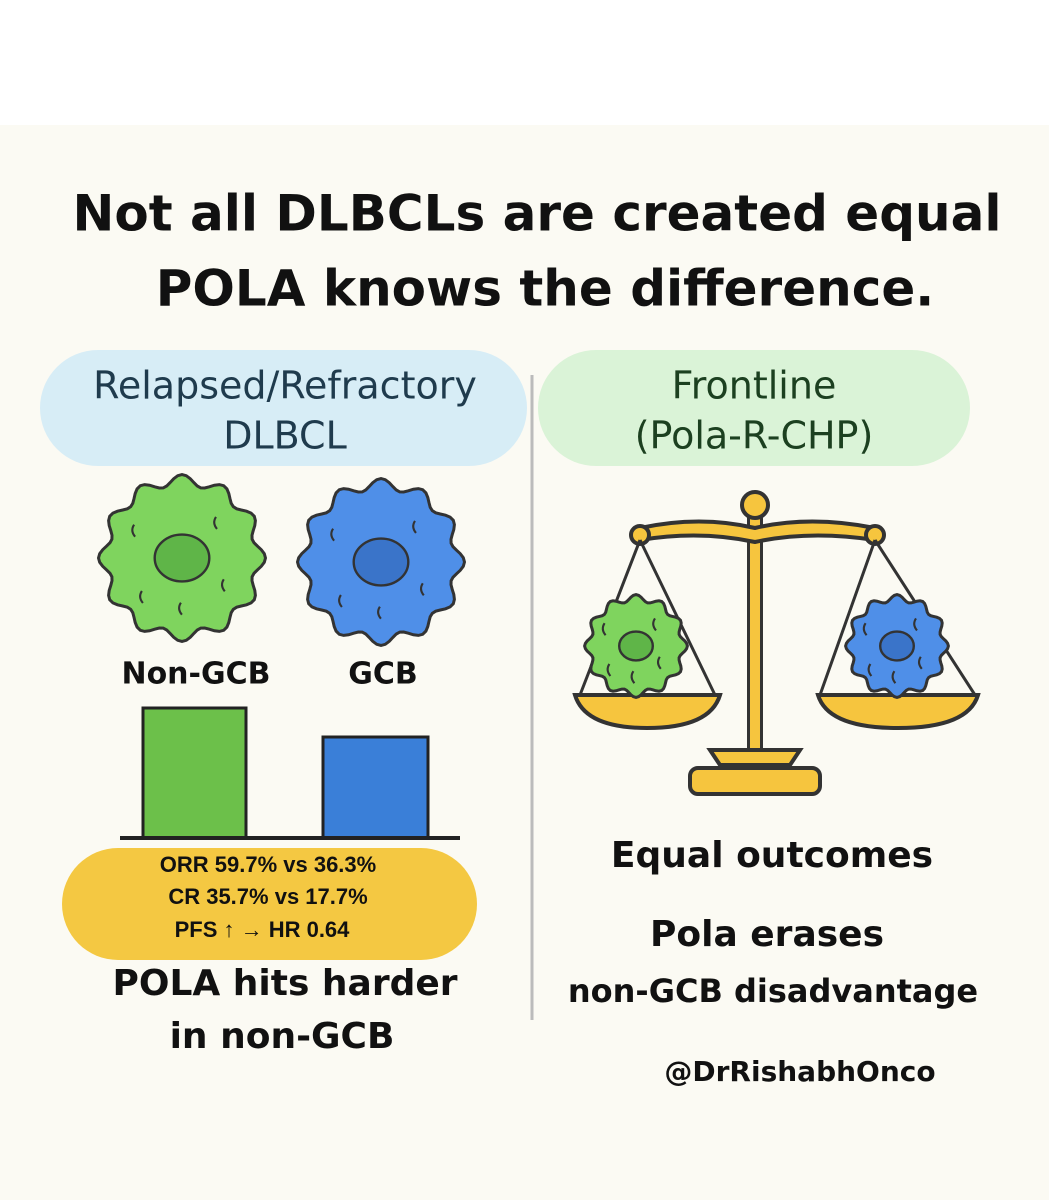  I want to click on stat-line: PFS ↑ → HR 0.64, so click(263, 929).